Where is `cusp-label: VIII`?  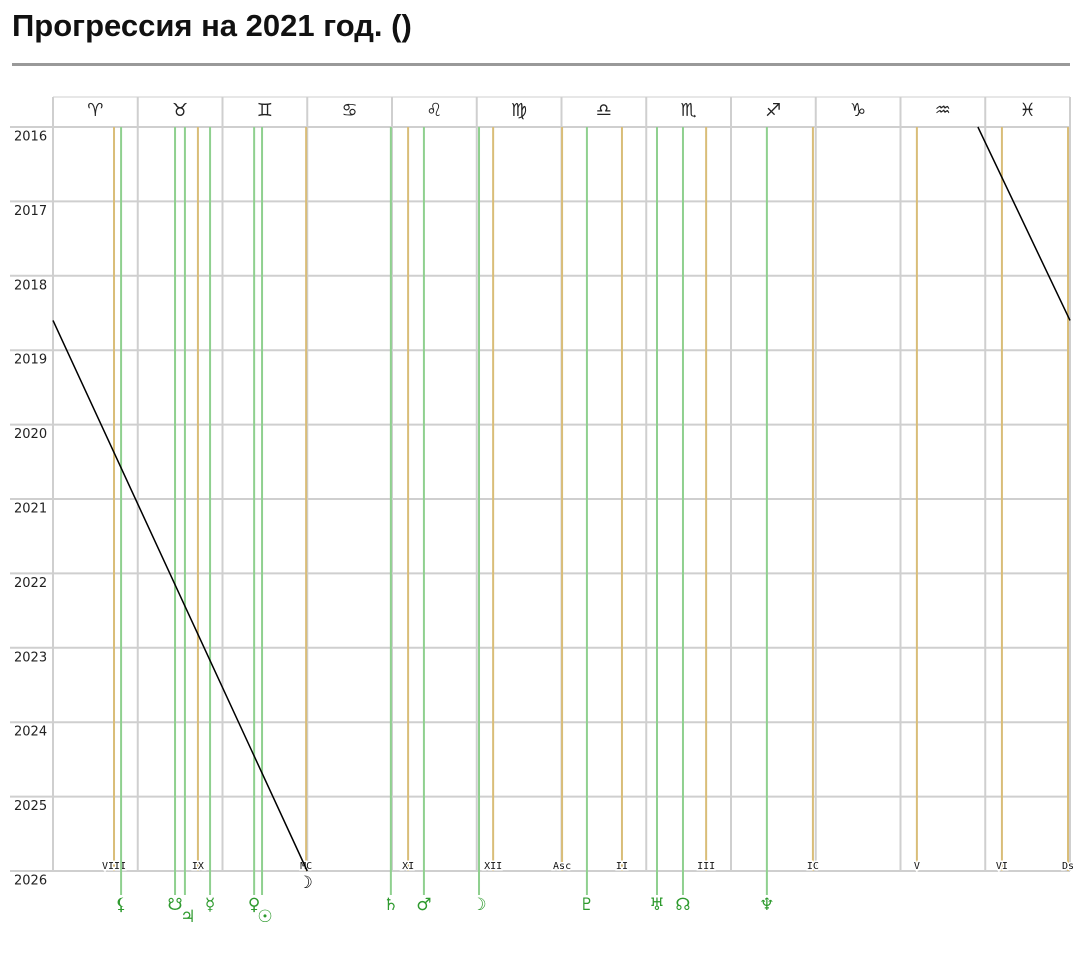 cusp-label: VIII is located at coordinates (114, 866).